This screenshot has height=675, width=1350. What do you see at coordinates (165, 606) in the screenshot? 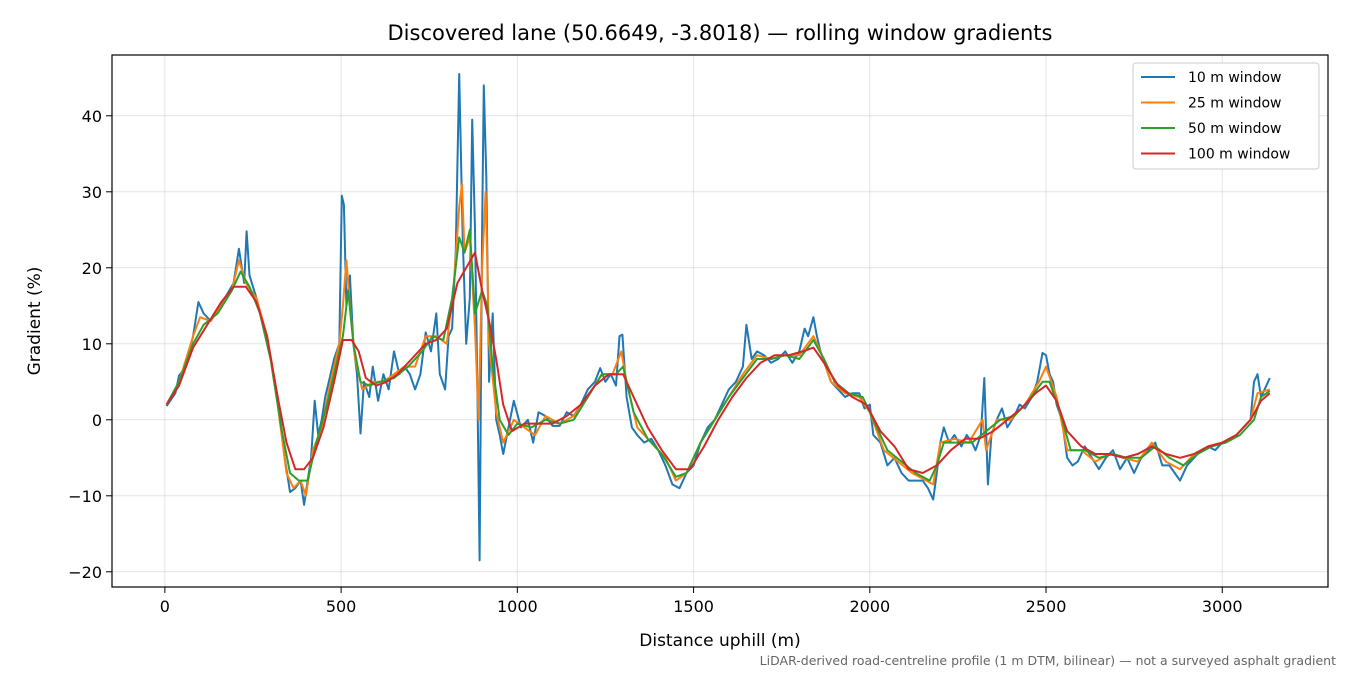
I see `x-tick-label: 0` at bounding box center [165, 606].